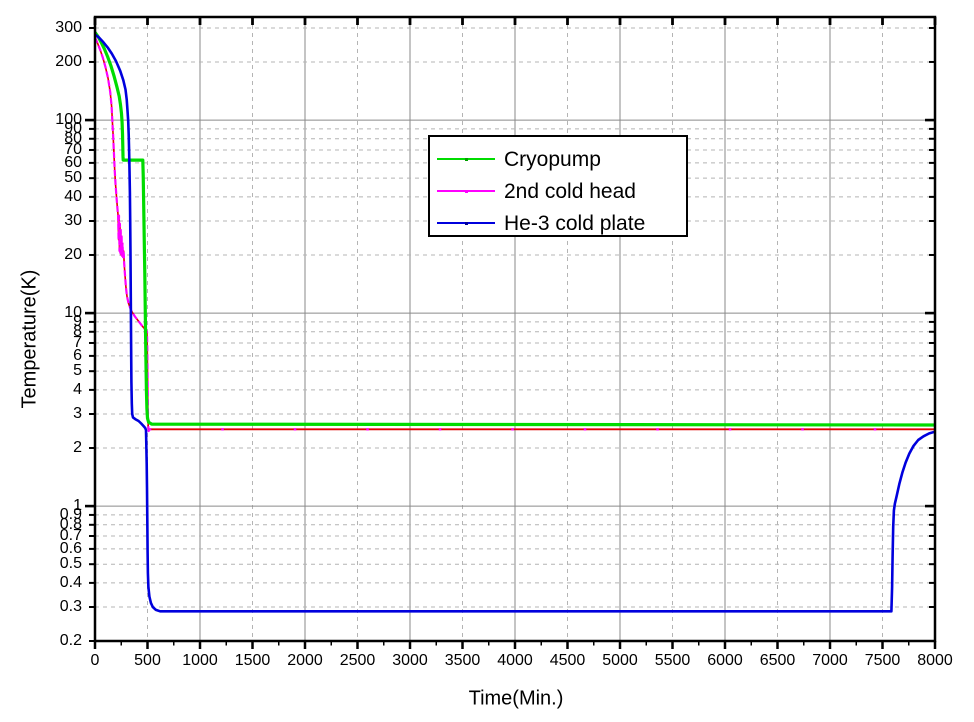 This screenshot has height=722, width=974. What do you see at coordinates (77, 389) in the screenshot?
I see `y-tick-label: 4` at bounding box center [77, 389].